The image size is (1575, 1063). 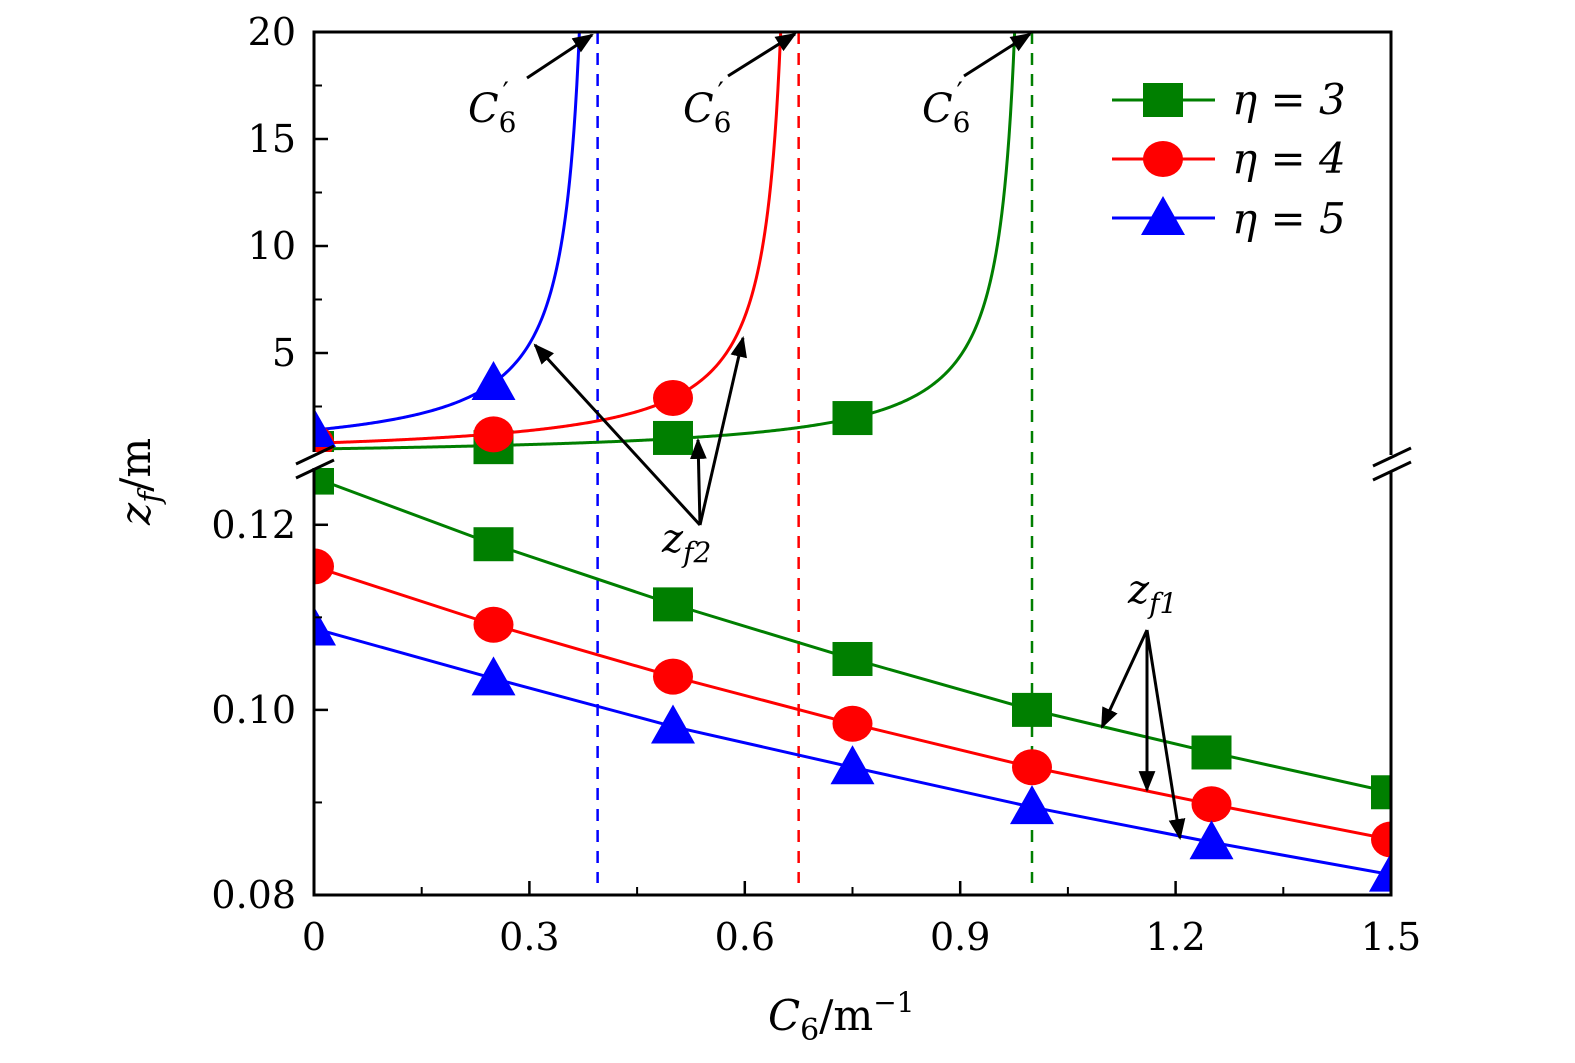 I want to click on c6prime-label-eta5: C6′, so click(x=492, y=107).